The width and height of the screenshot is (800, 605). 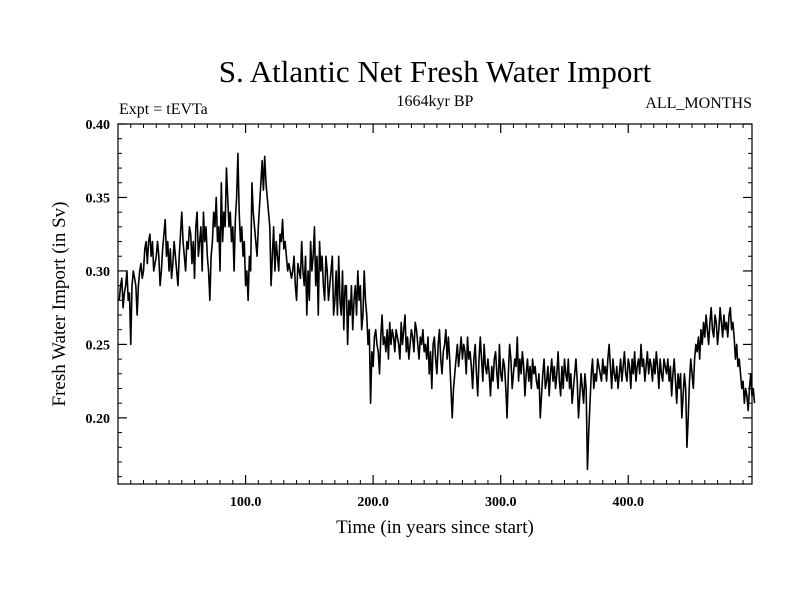 I want to click on y-tick-label: 0.30, so click(x=98, y=272).